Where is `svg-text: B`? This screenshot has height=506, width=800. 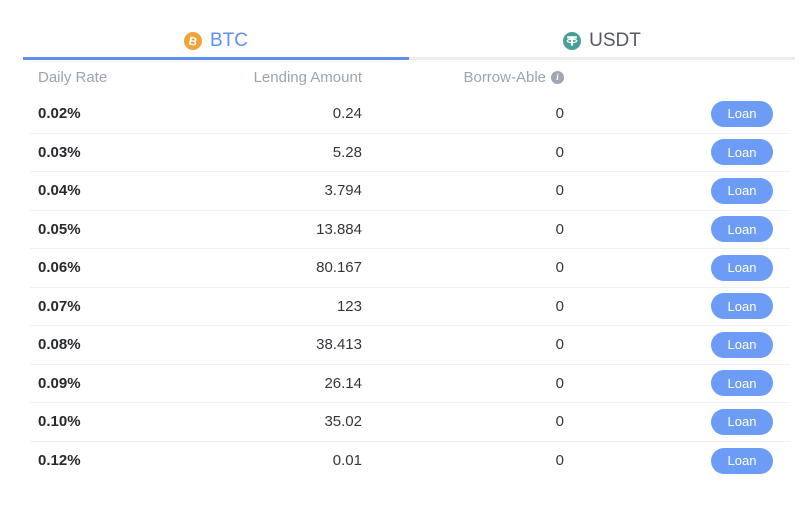
svg-text: B is located at coordinates (192, 41).